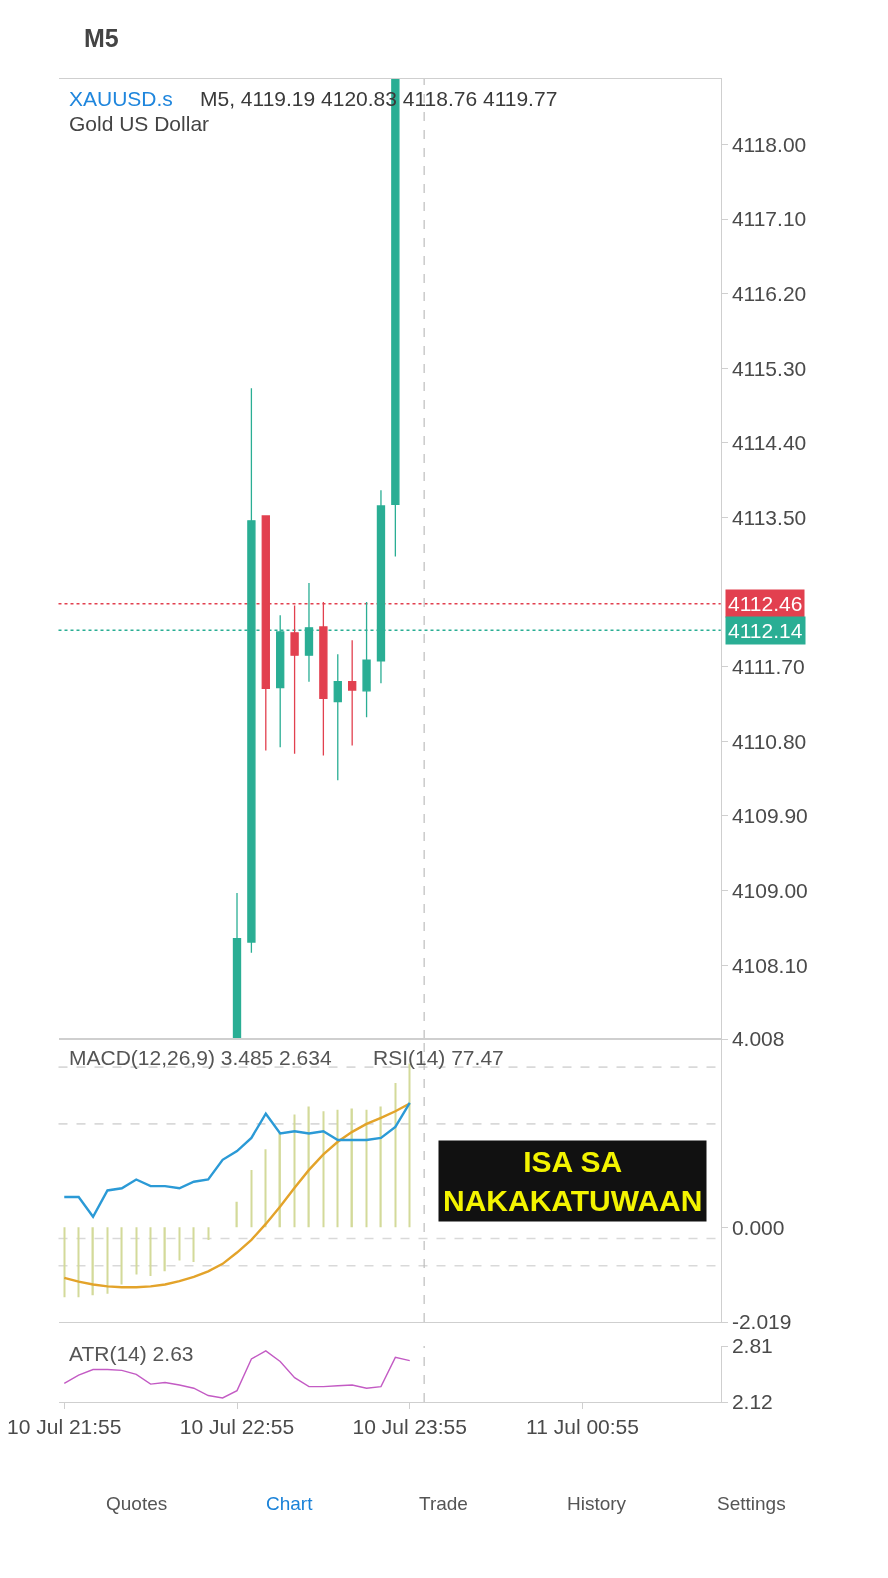 Image resolution: width=888 pixels, height=1578 pixels. What do you see at coordinates (758, 1227) in the screenshot?
I see `y-tick-label: 0.000` at bounding box center [758, 1227].